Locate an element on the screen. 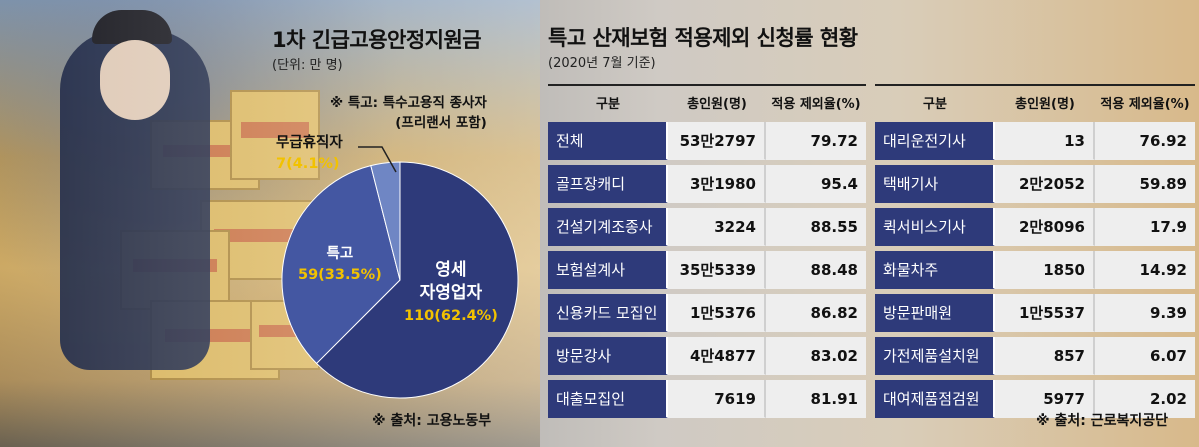 Image resolution: width=1199 pixels, height=447 pixels. row-rate: 79.72 is located at coordinates (816, 141).